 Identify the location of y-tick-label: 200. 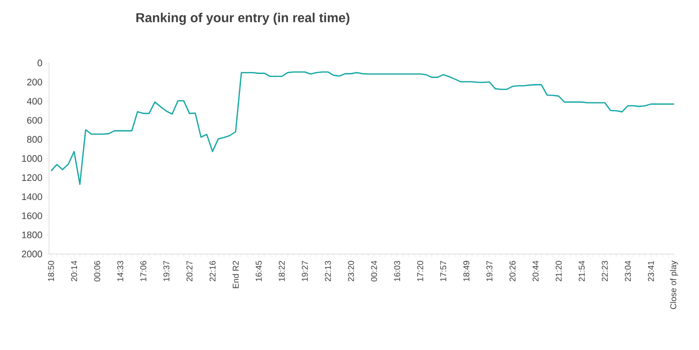
(34, 82).